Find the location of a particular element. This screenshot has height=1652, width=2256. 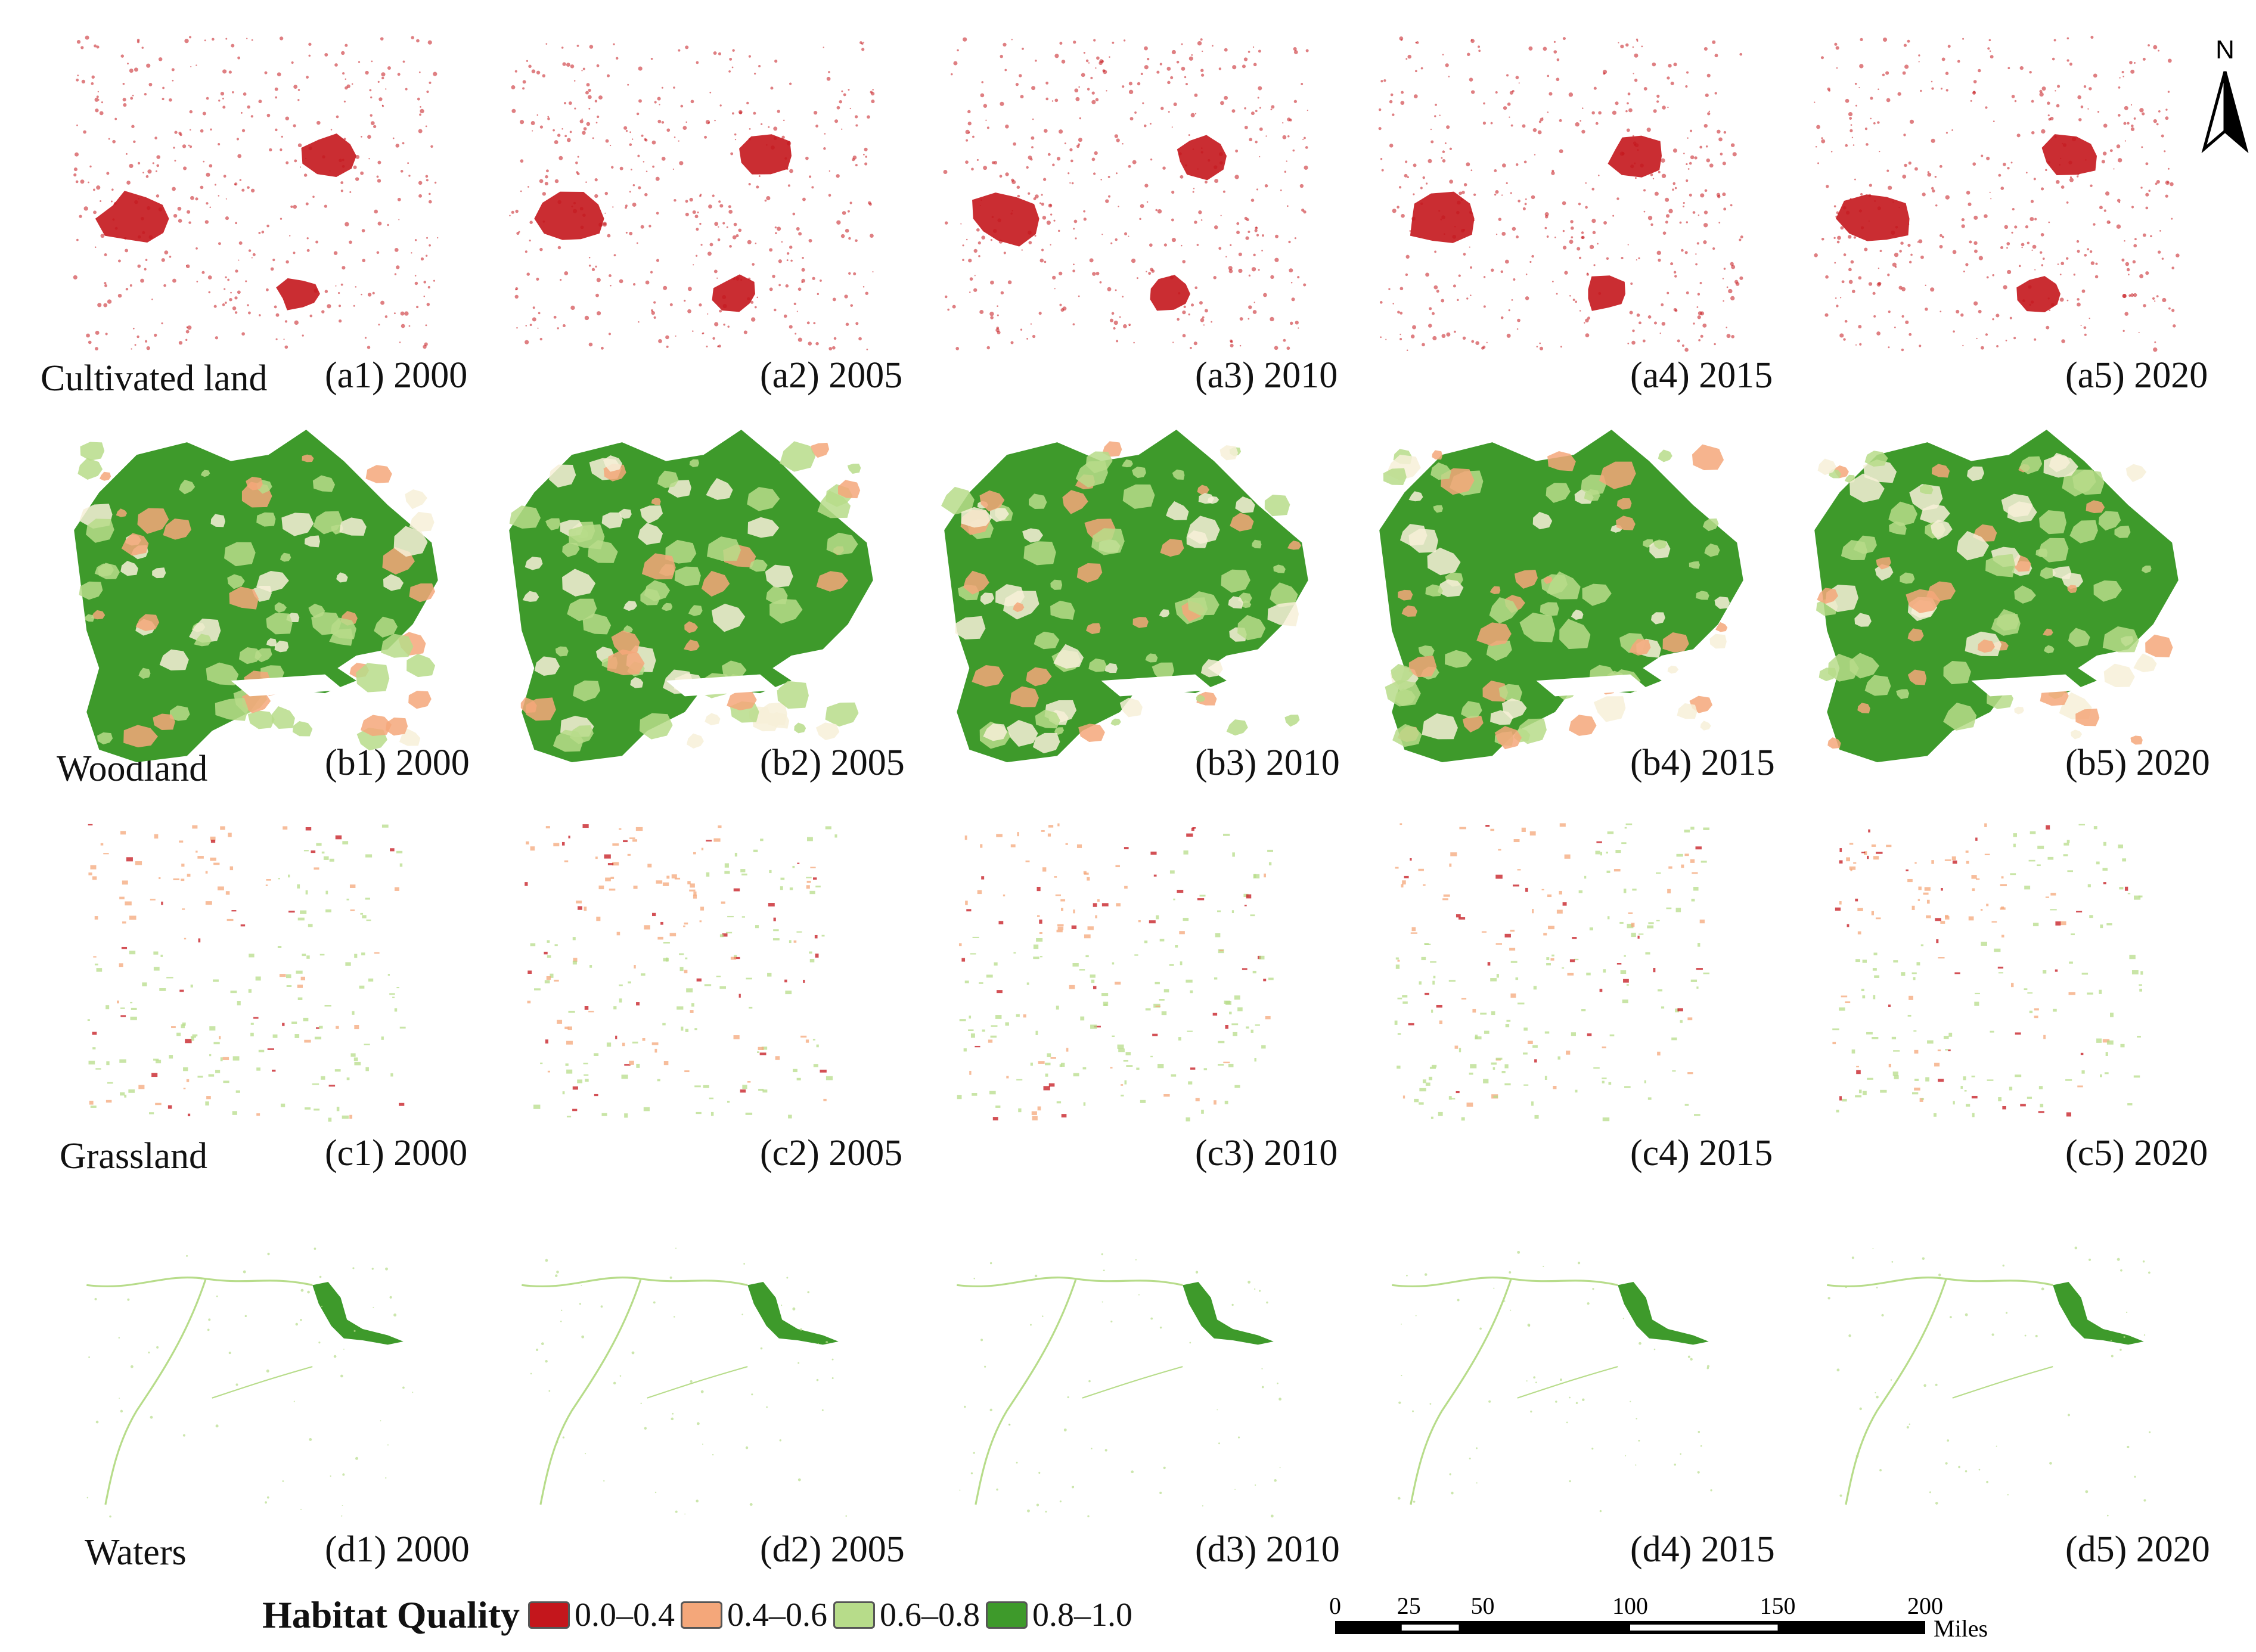

map-panel is located at coordinates (2002, 196).